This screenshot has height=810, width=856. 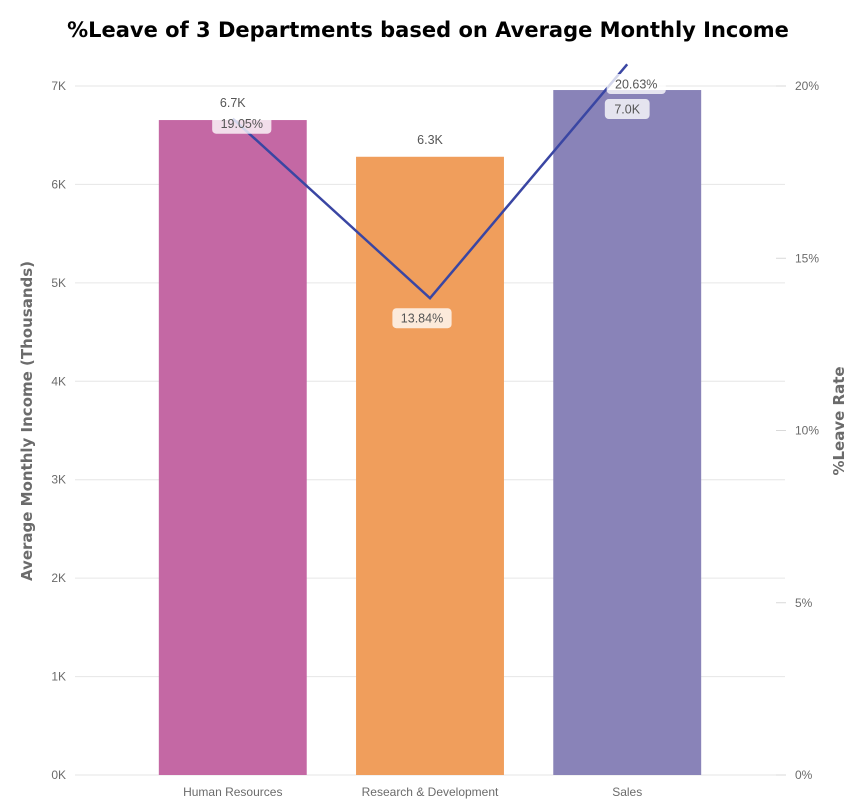 I want to click on y2-tick-label: 5%, so click(x=804, y=603).